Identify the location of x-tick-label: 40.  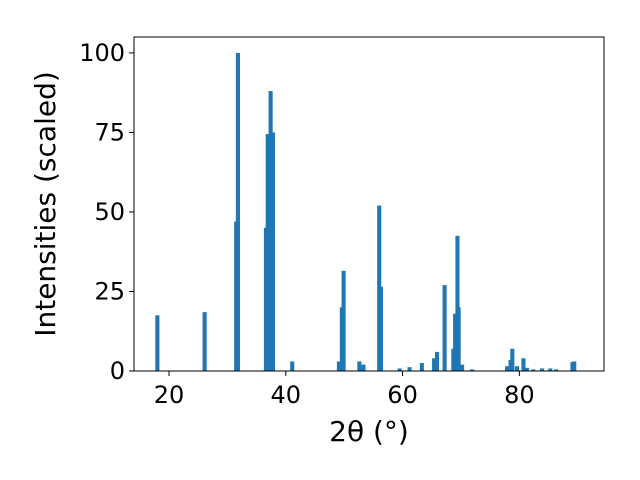
(286, 395).